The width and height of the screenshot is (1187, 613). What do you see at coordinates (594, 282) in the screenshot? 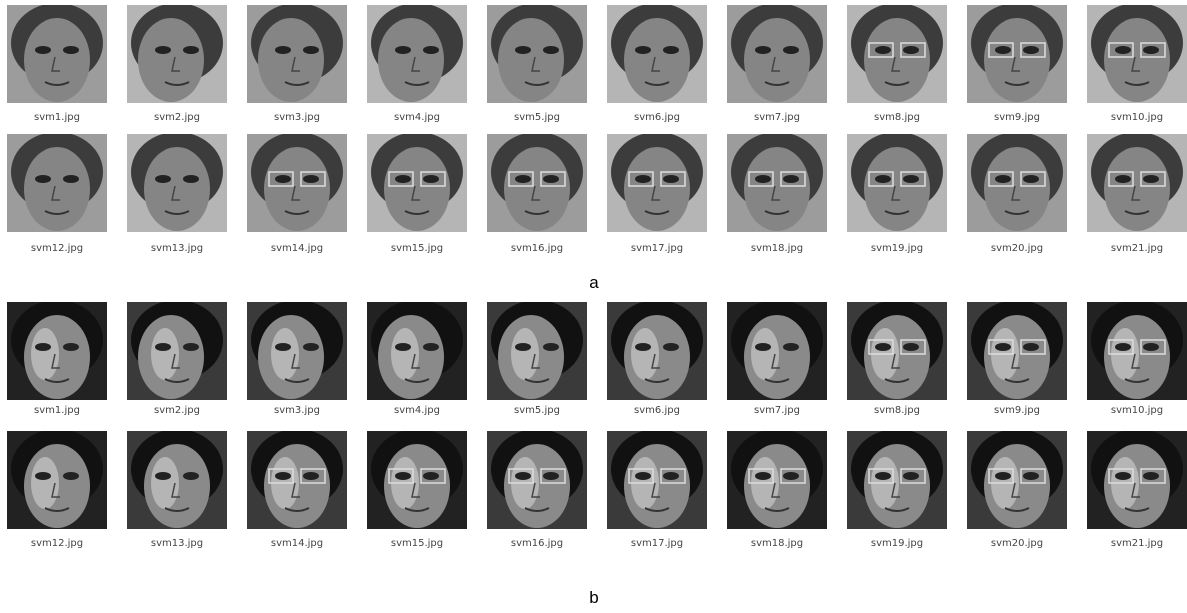
I see `panel-label: a` at bounding box center [594, 282].